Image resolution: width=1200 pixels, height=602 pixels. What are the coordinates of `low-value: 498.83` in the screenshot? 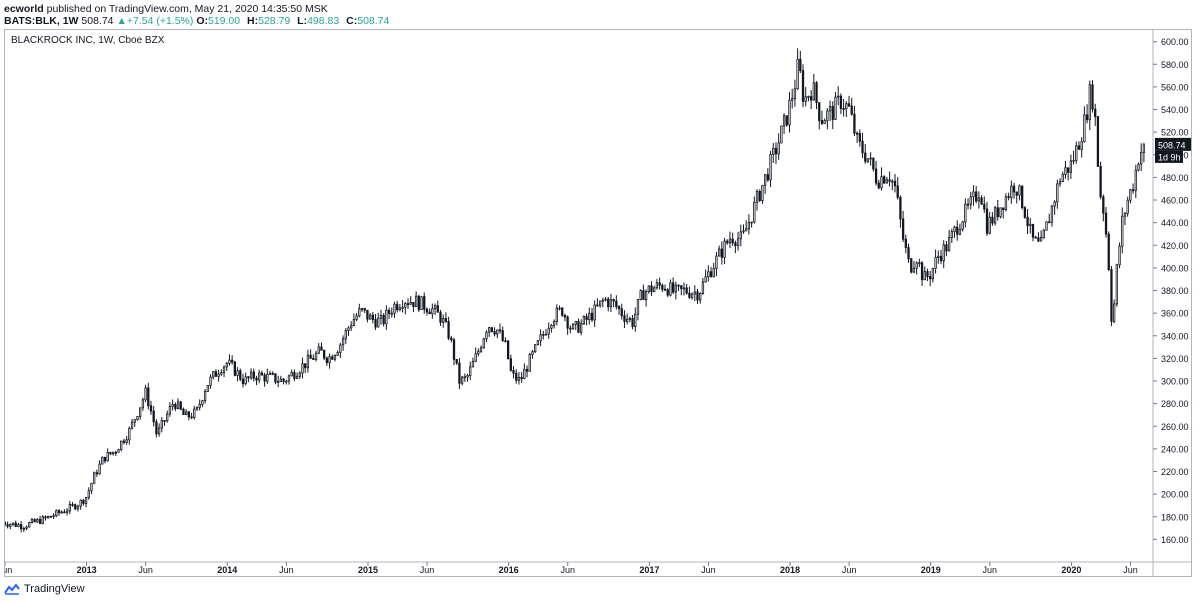 It's located at (323, 21).